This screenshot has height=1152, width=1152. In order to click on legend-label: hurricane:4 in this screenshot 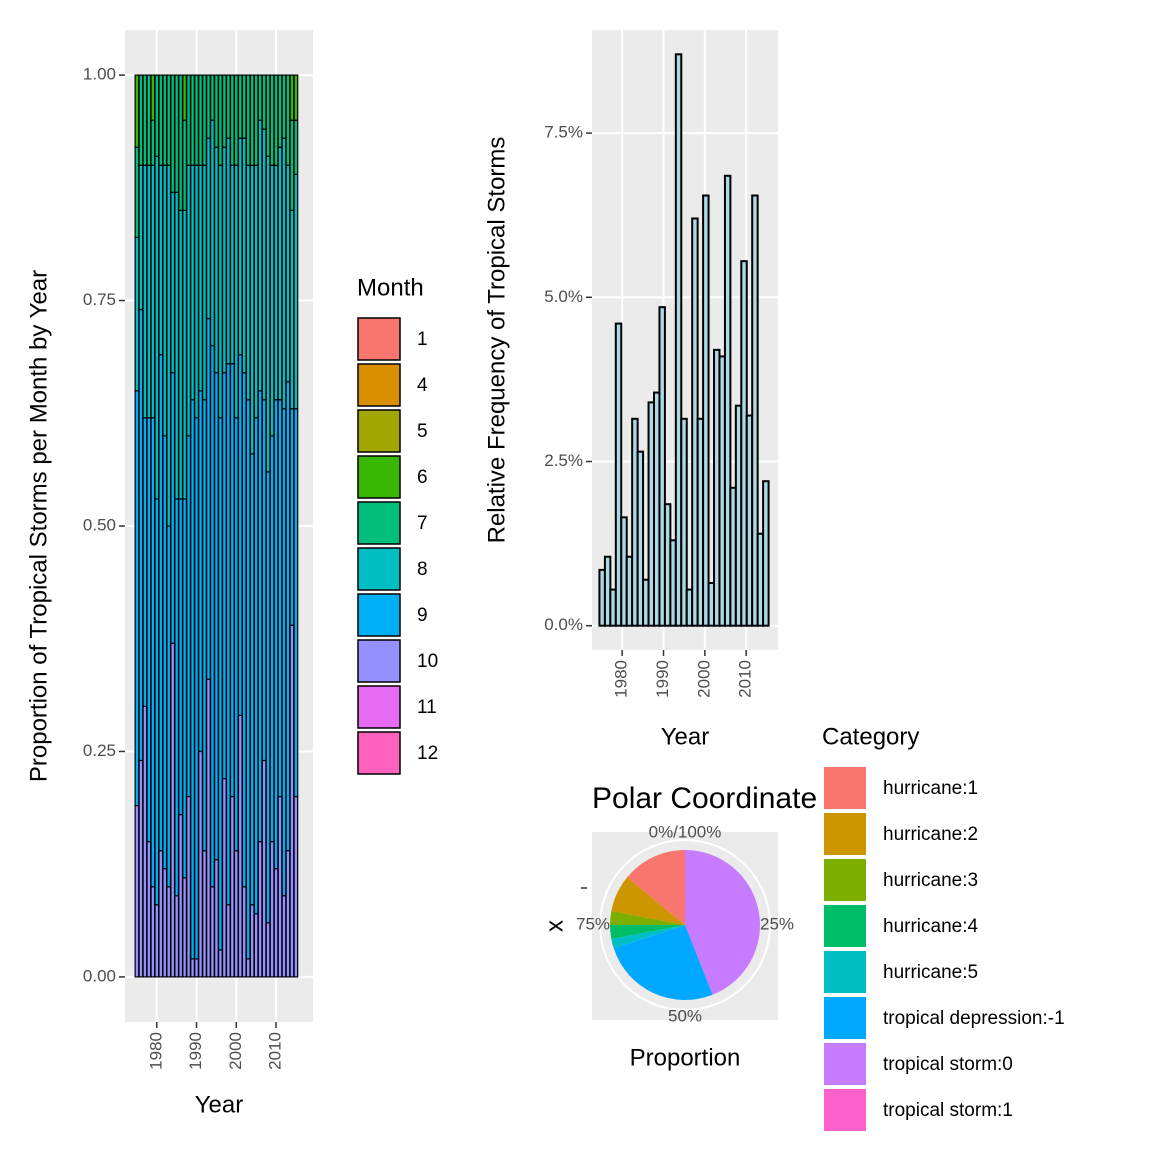, I will do `click(930, 926)`.